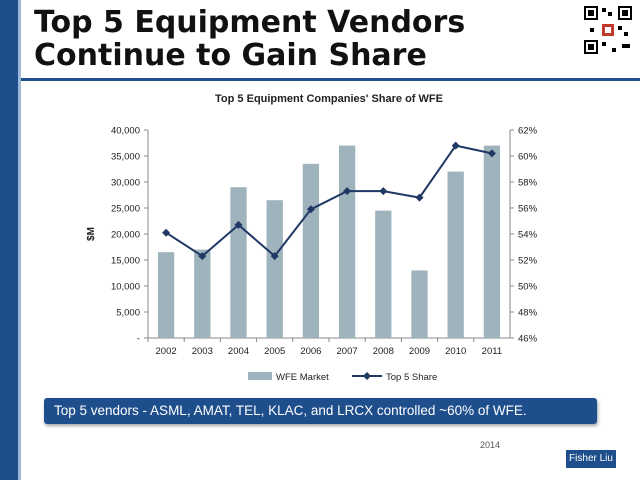 The image size is (640, 480). Describe the element at coordinates (455, 351) in the screenshot. I see `x-tick-label: 2010` at that location.